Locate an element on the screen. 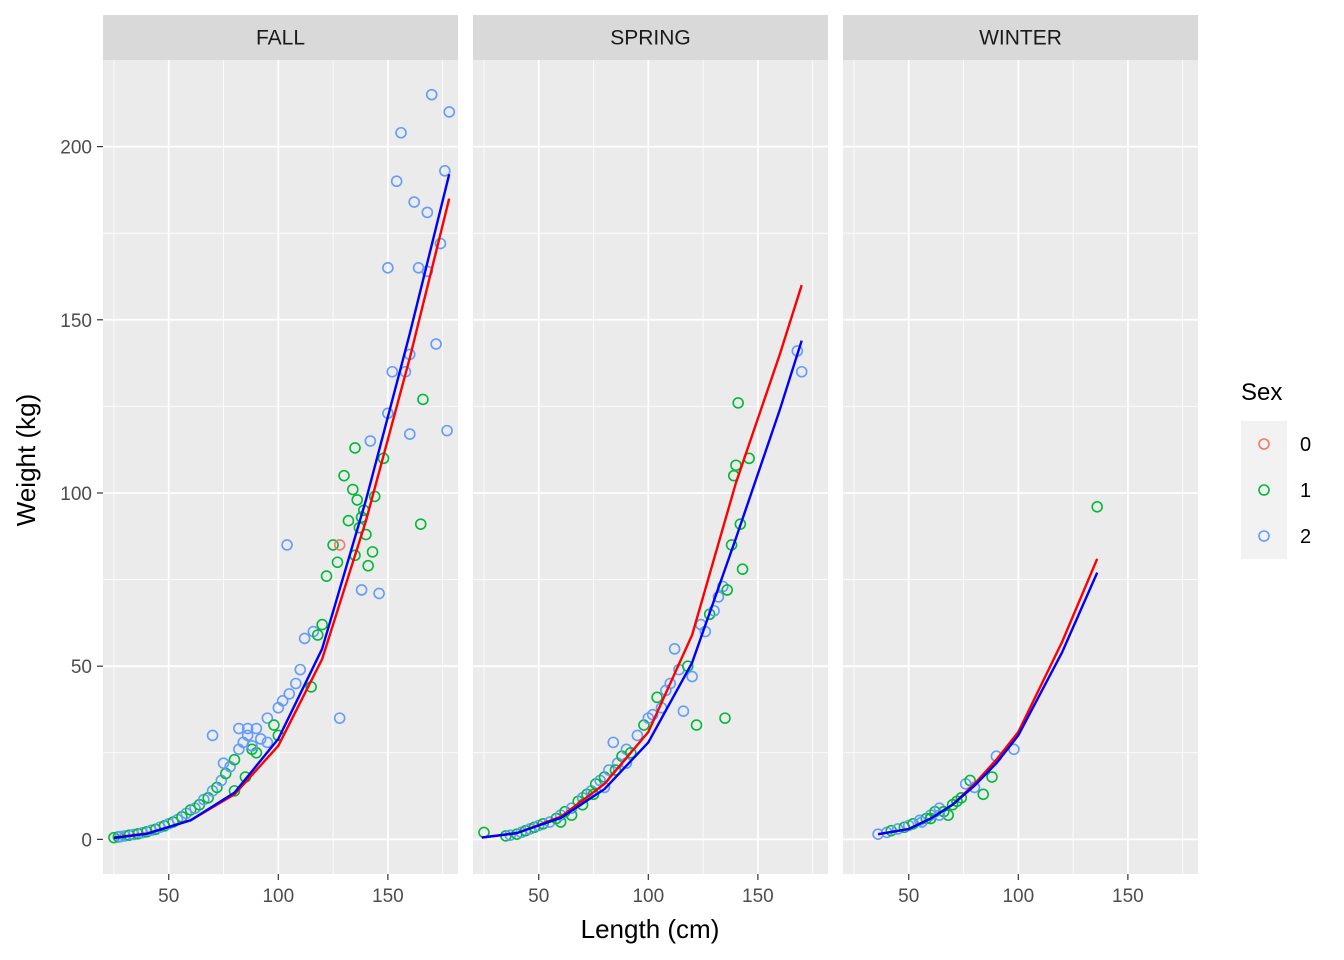  y-tick-label: 0 is located at coordinates (86, 840).